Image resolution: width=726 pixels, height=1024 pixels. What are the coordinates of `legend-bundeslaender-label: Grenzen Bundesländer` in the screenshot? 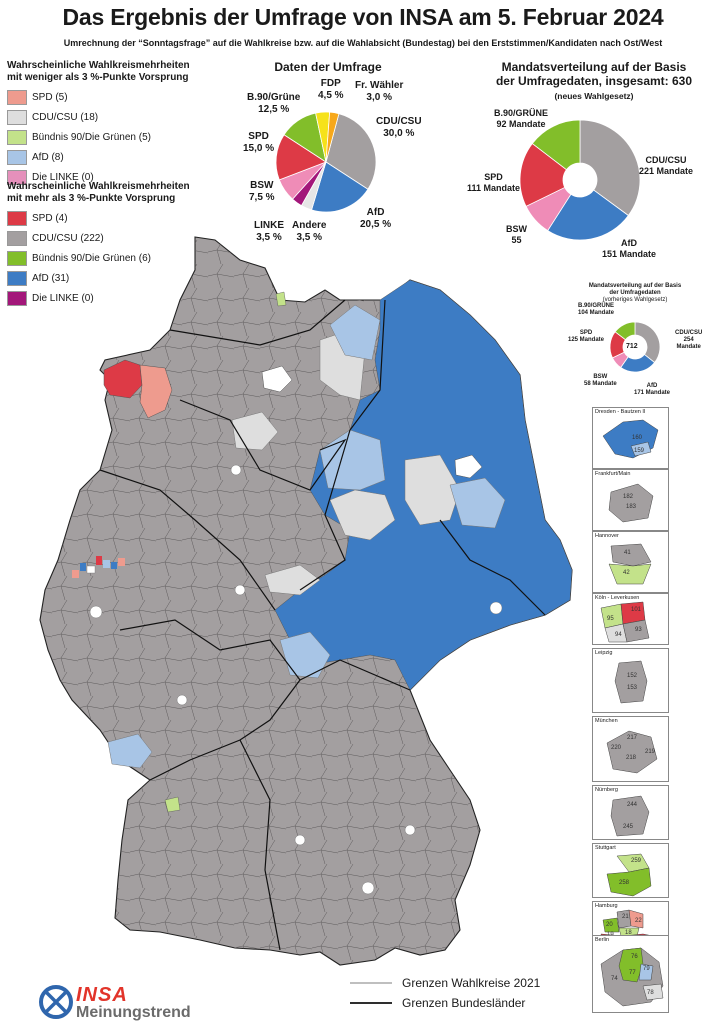 It's located at (464, 1003).